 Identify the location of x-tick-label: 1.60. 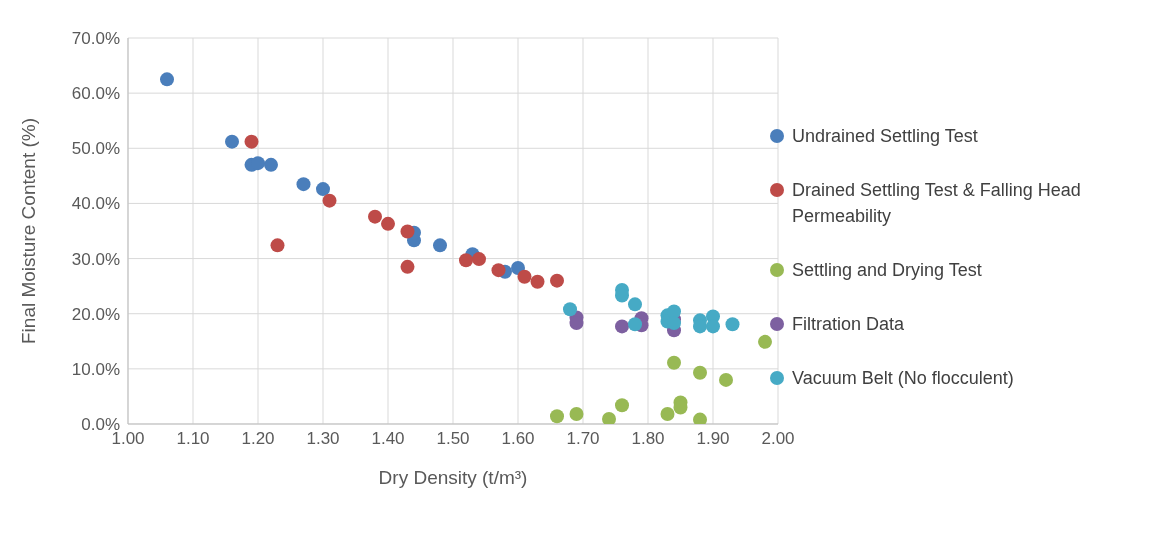
(518, 439).